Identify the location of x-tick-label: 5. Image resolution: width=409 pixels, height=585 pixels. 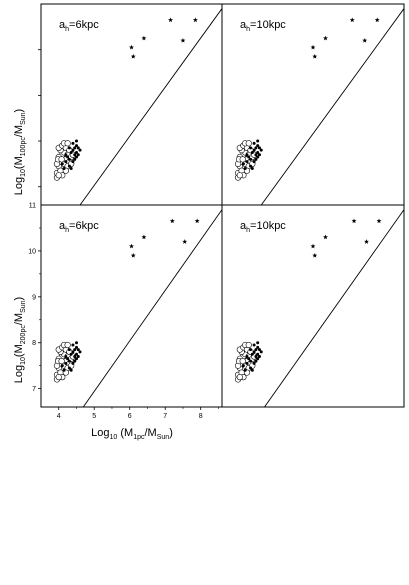
(94, 416).